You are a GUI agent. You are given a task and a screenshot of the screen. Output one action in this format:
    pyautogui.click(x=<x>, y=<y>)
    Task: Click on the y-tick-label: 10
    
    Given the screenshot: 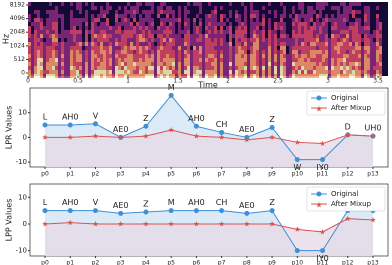 What is the action you would take?
    pyautogui.click(x=22, y=197)
    